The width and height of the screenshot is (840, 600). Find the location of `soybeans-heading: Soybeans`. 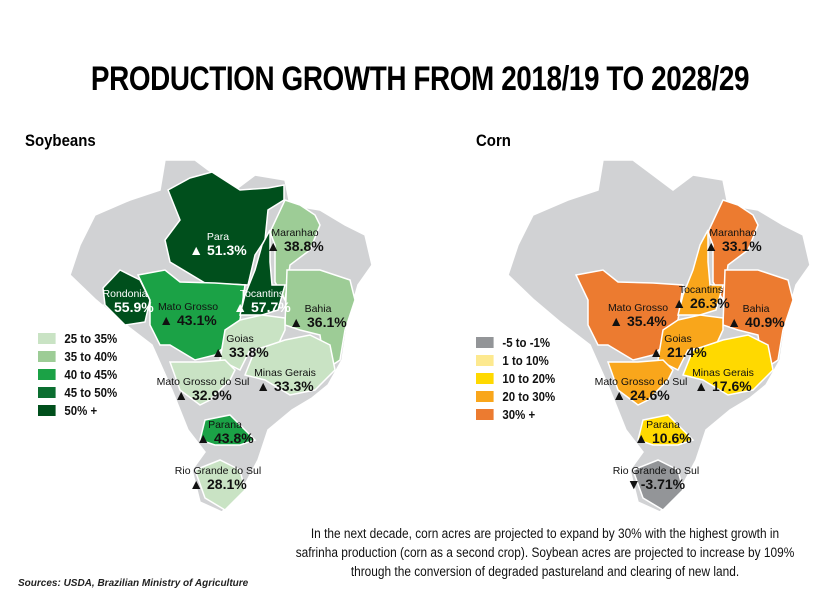

soybeans-heading: Soybeans is located at coordinates (60, 140).